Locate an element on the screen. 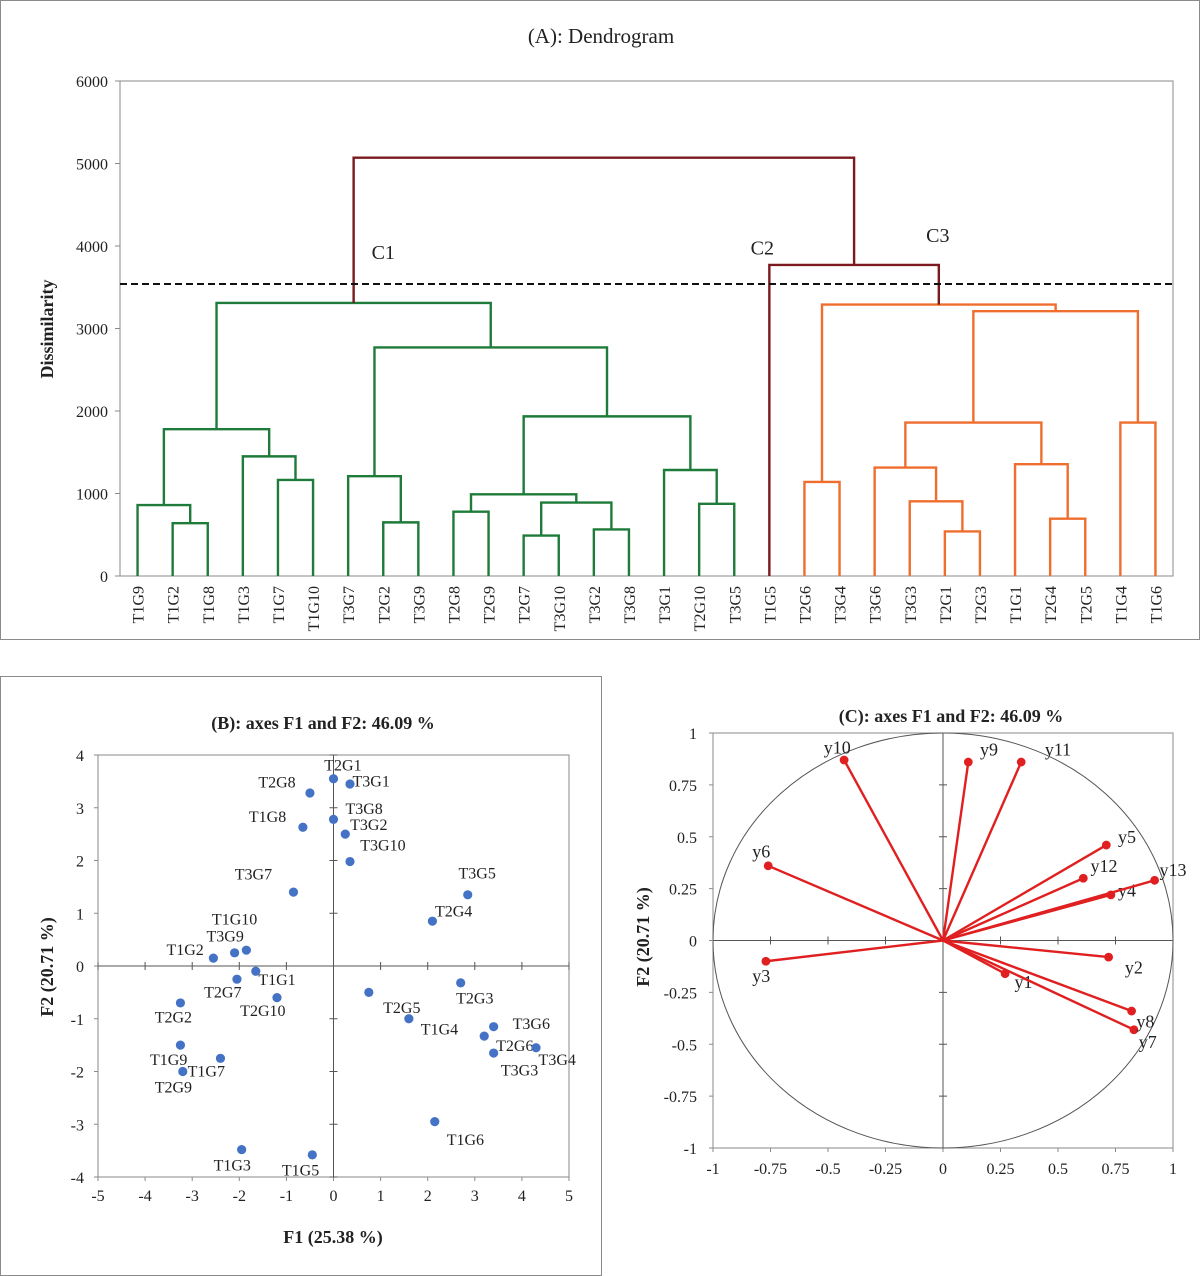 The image size is (1200, 1276). variable-label: y8 is located at coordinates (1145, 1021).